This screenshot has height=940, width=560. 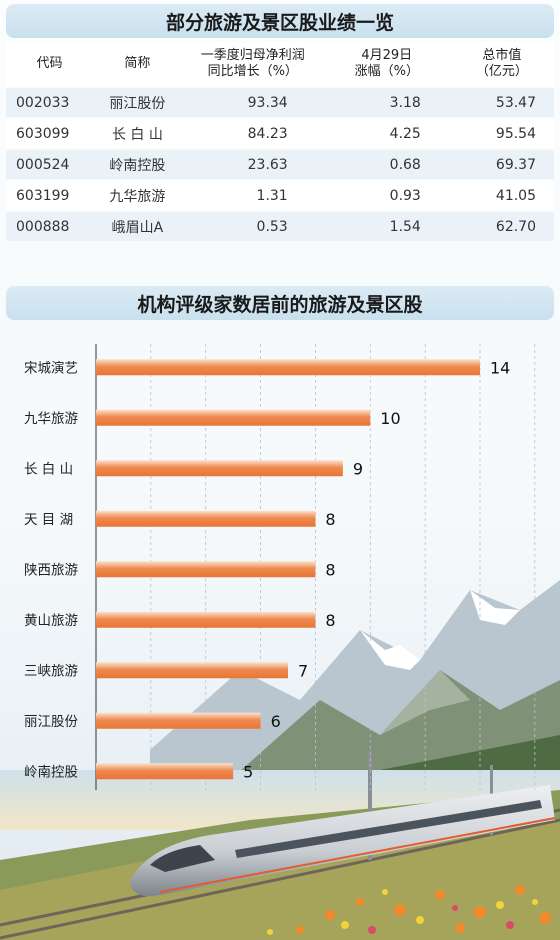 I want to click on cell-name: 岭南控股, so click(x=137, y=164).